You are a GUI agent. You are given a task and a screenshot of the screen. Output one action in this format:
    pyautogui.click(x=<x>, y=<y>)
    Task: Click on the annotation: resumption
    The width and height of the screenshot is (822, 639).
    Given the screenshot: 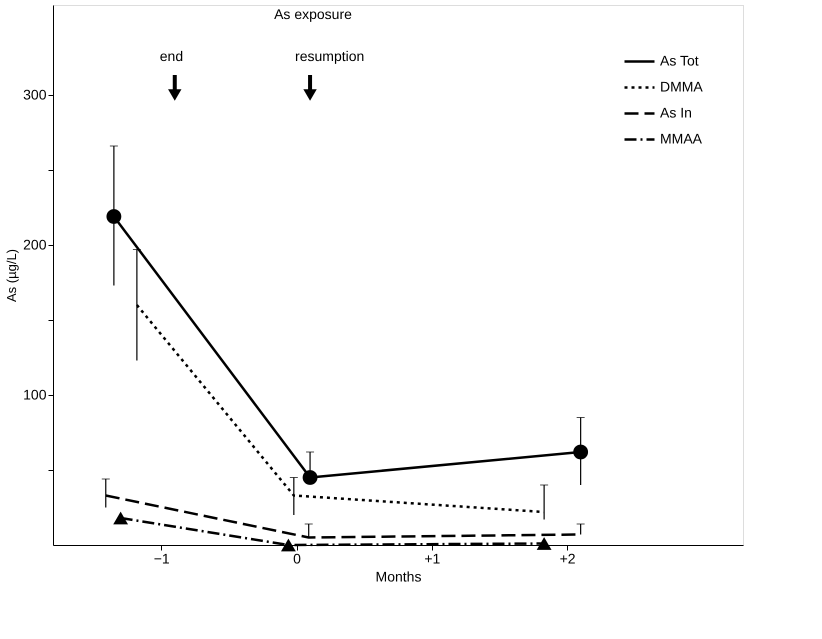 What is the action you would take?
    pyautogui.click(x=329, y=56)
    